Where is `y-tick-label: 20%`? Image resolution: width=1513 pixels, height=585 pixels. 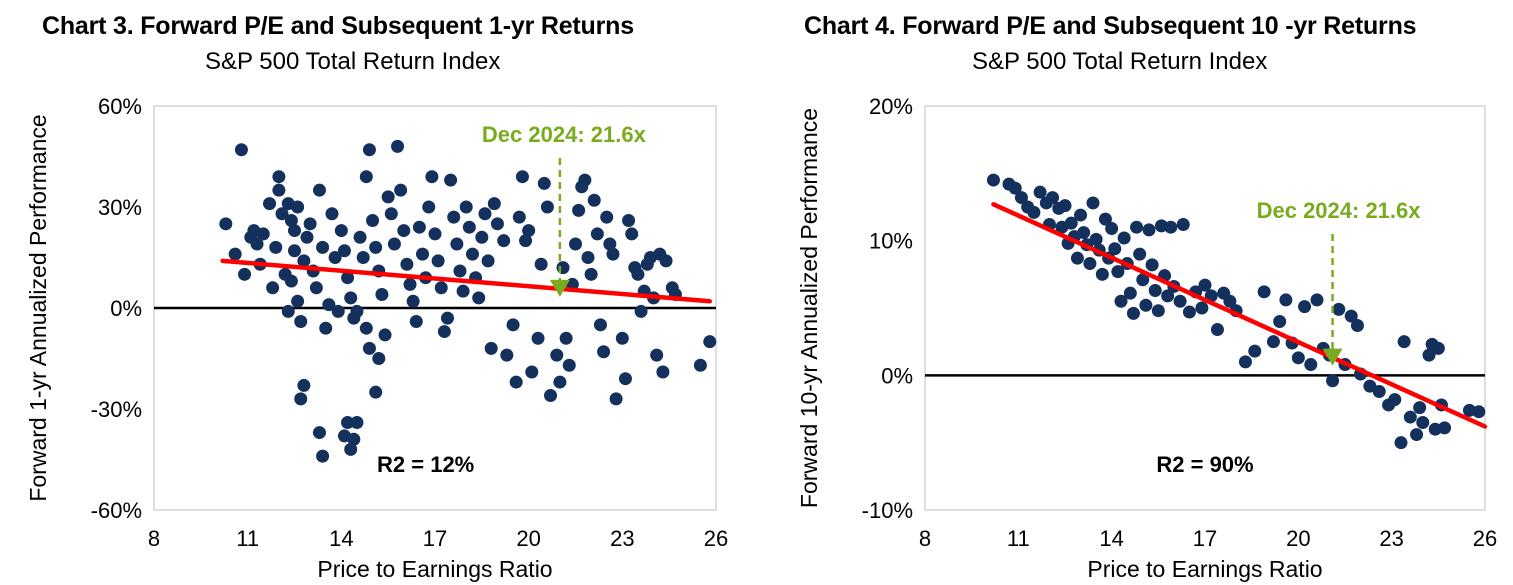 y-tick-label: 20% is located at coordinates (891, 106).